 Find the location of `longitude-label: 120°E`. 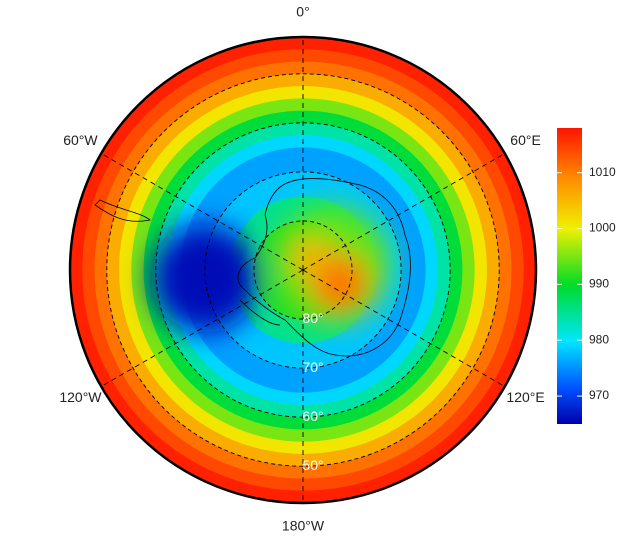

longitude-label: 120°E is located at coordinates (525, 397).